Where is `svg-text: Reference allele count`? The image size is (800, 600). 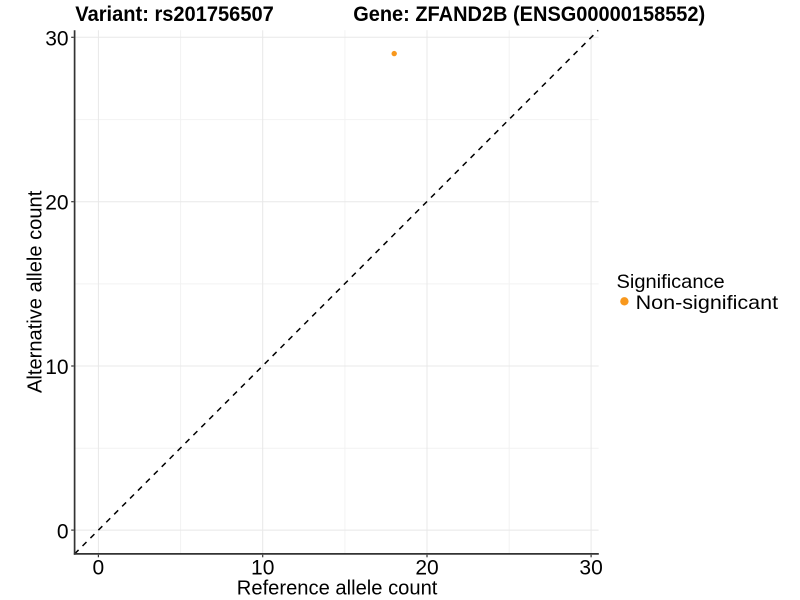
svg-text: Reference allele count is located at coordinates (337, 588).